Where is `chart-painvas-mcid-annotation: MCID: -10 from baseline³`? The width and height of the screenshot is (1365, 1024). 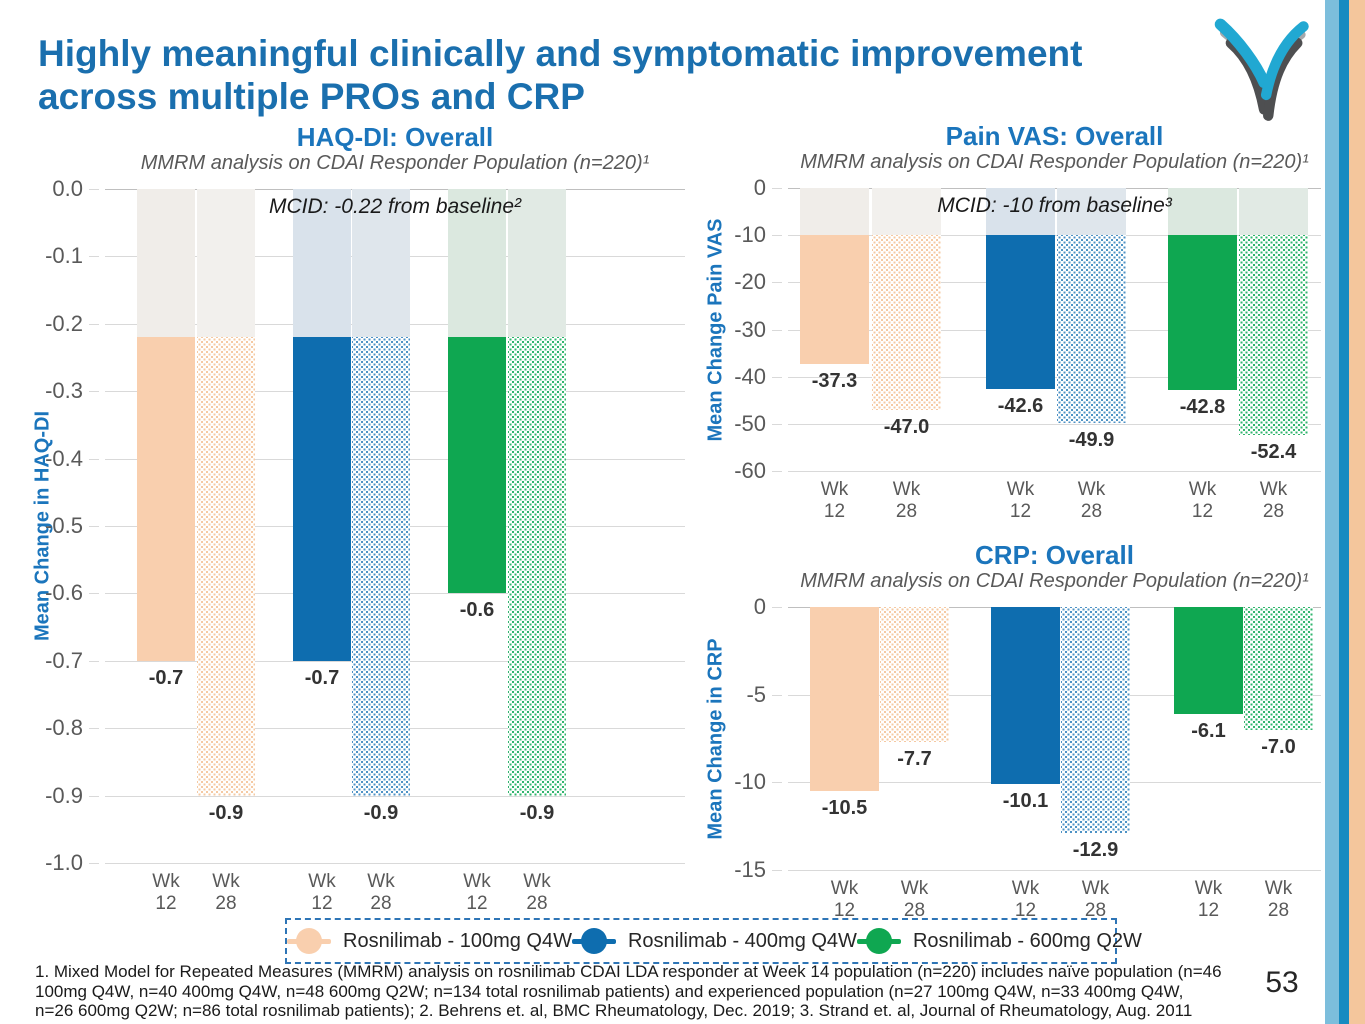 chart-painvas-mcid-annotation: MCID: -10 from baseline³ is located at coordinates (1054, 205).